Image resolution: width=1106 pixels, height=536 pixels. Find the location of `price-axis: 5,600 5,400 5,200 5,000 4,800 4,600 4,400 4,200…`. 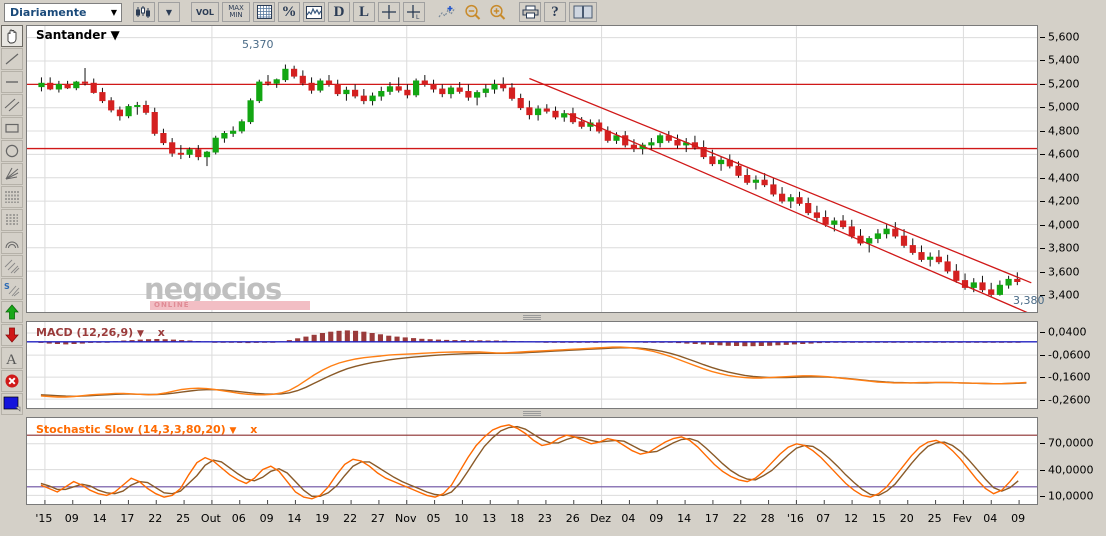

price-axis: 5,600 5,400 5,200 5,000 4,800 4,600 4,400 4,200… is located at coordinates (1073, 169).